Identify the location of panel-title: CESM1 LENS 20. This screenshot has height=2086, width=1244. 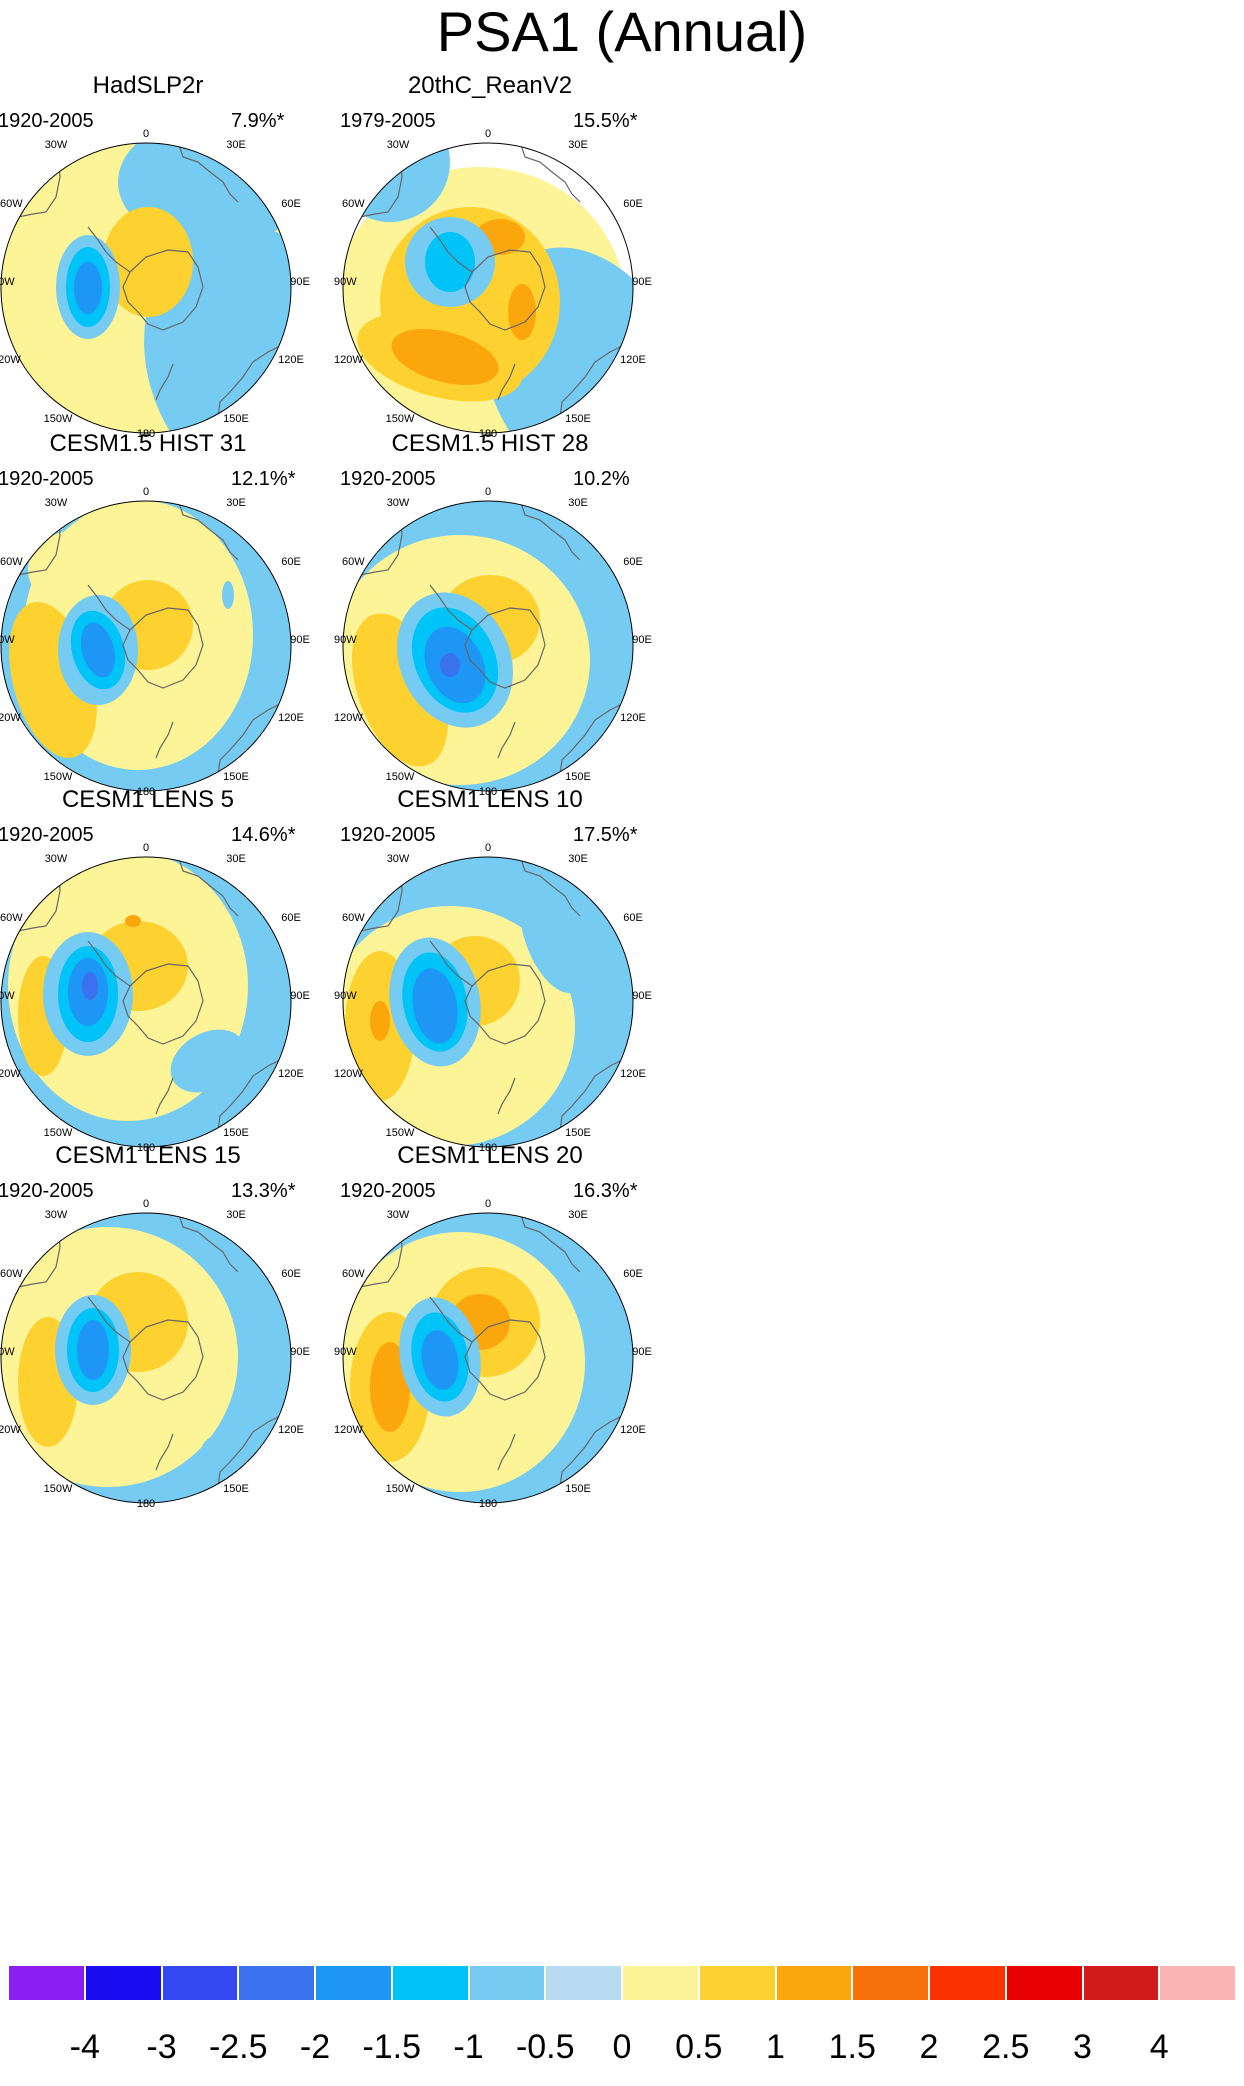
(490, 1155).